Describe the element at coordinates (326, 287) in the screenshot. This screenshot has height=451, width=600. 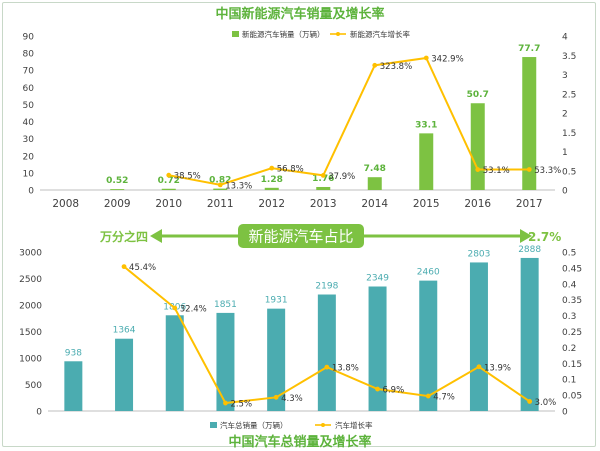
I see `bar-data-label: 2198` at that location.